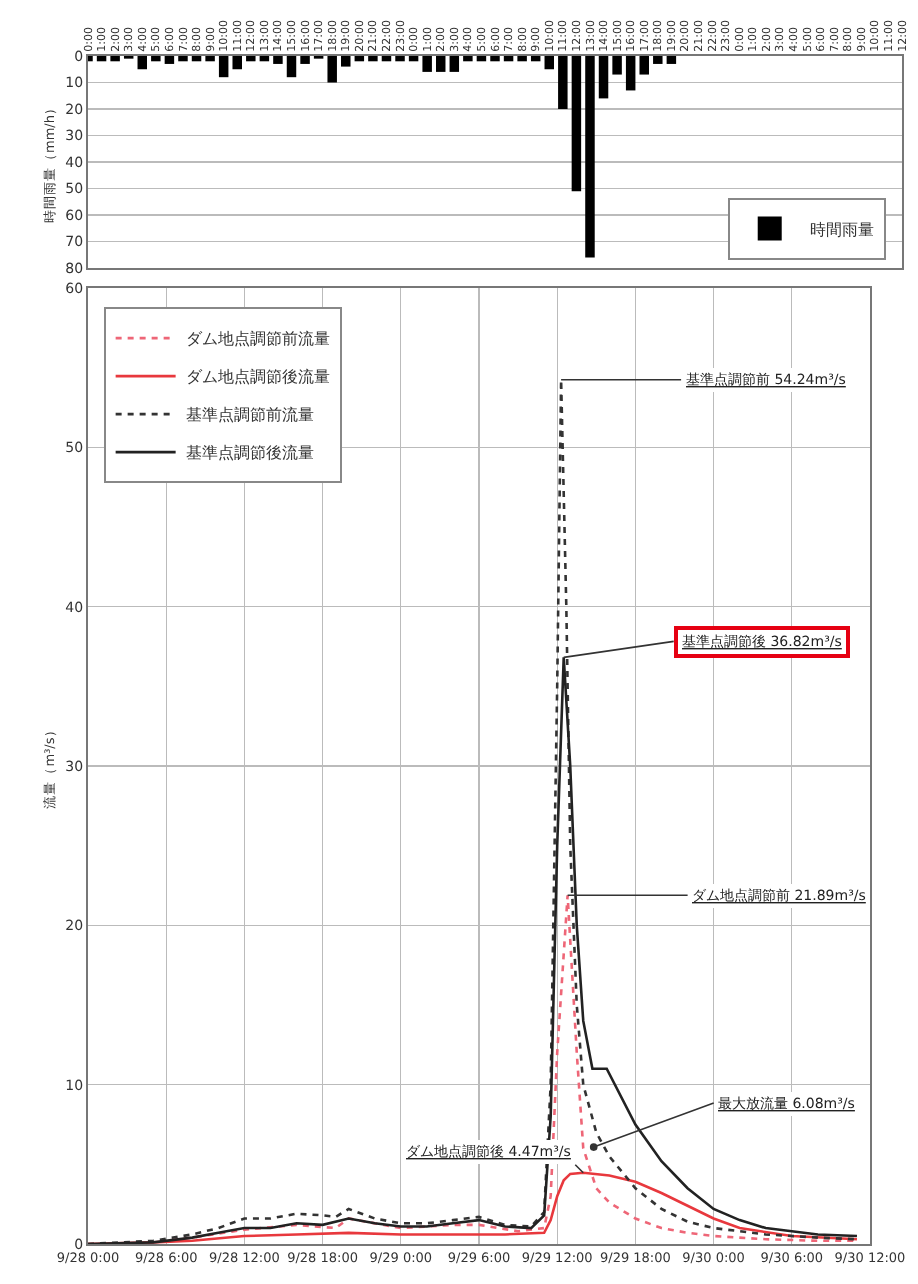  Describe the element at coordinates (841, 229) in the screenshot. I see `legend-label: 時間雨量` at that location.